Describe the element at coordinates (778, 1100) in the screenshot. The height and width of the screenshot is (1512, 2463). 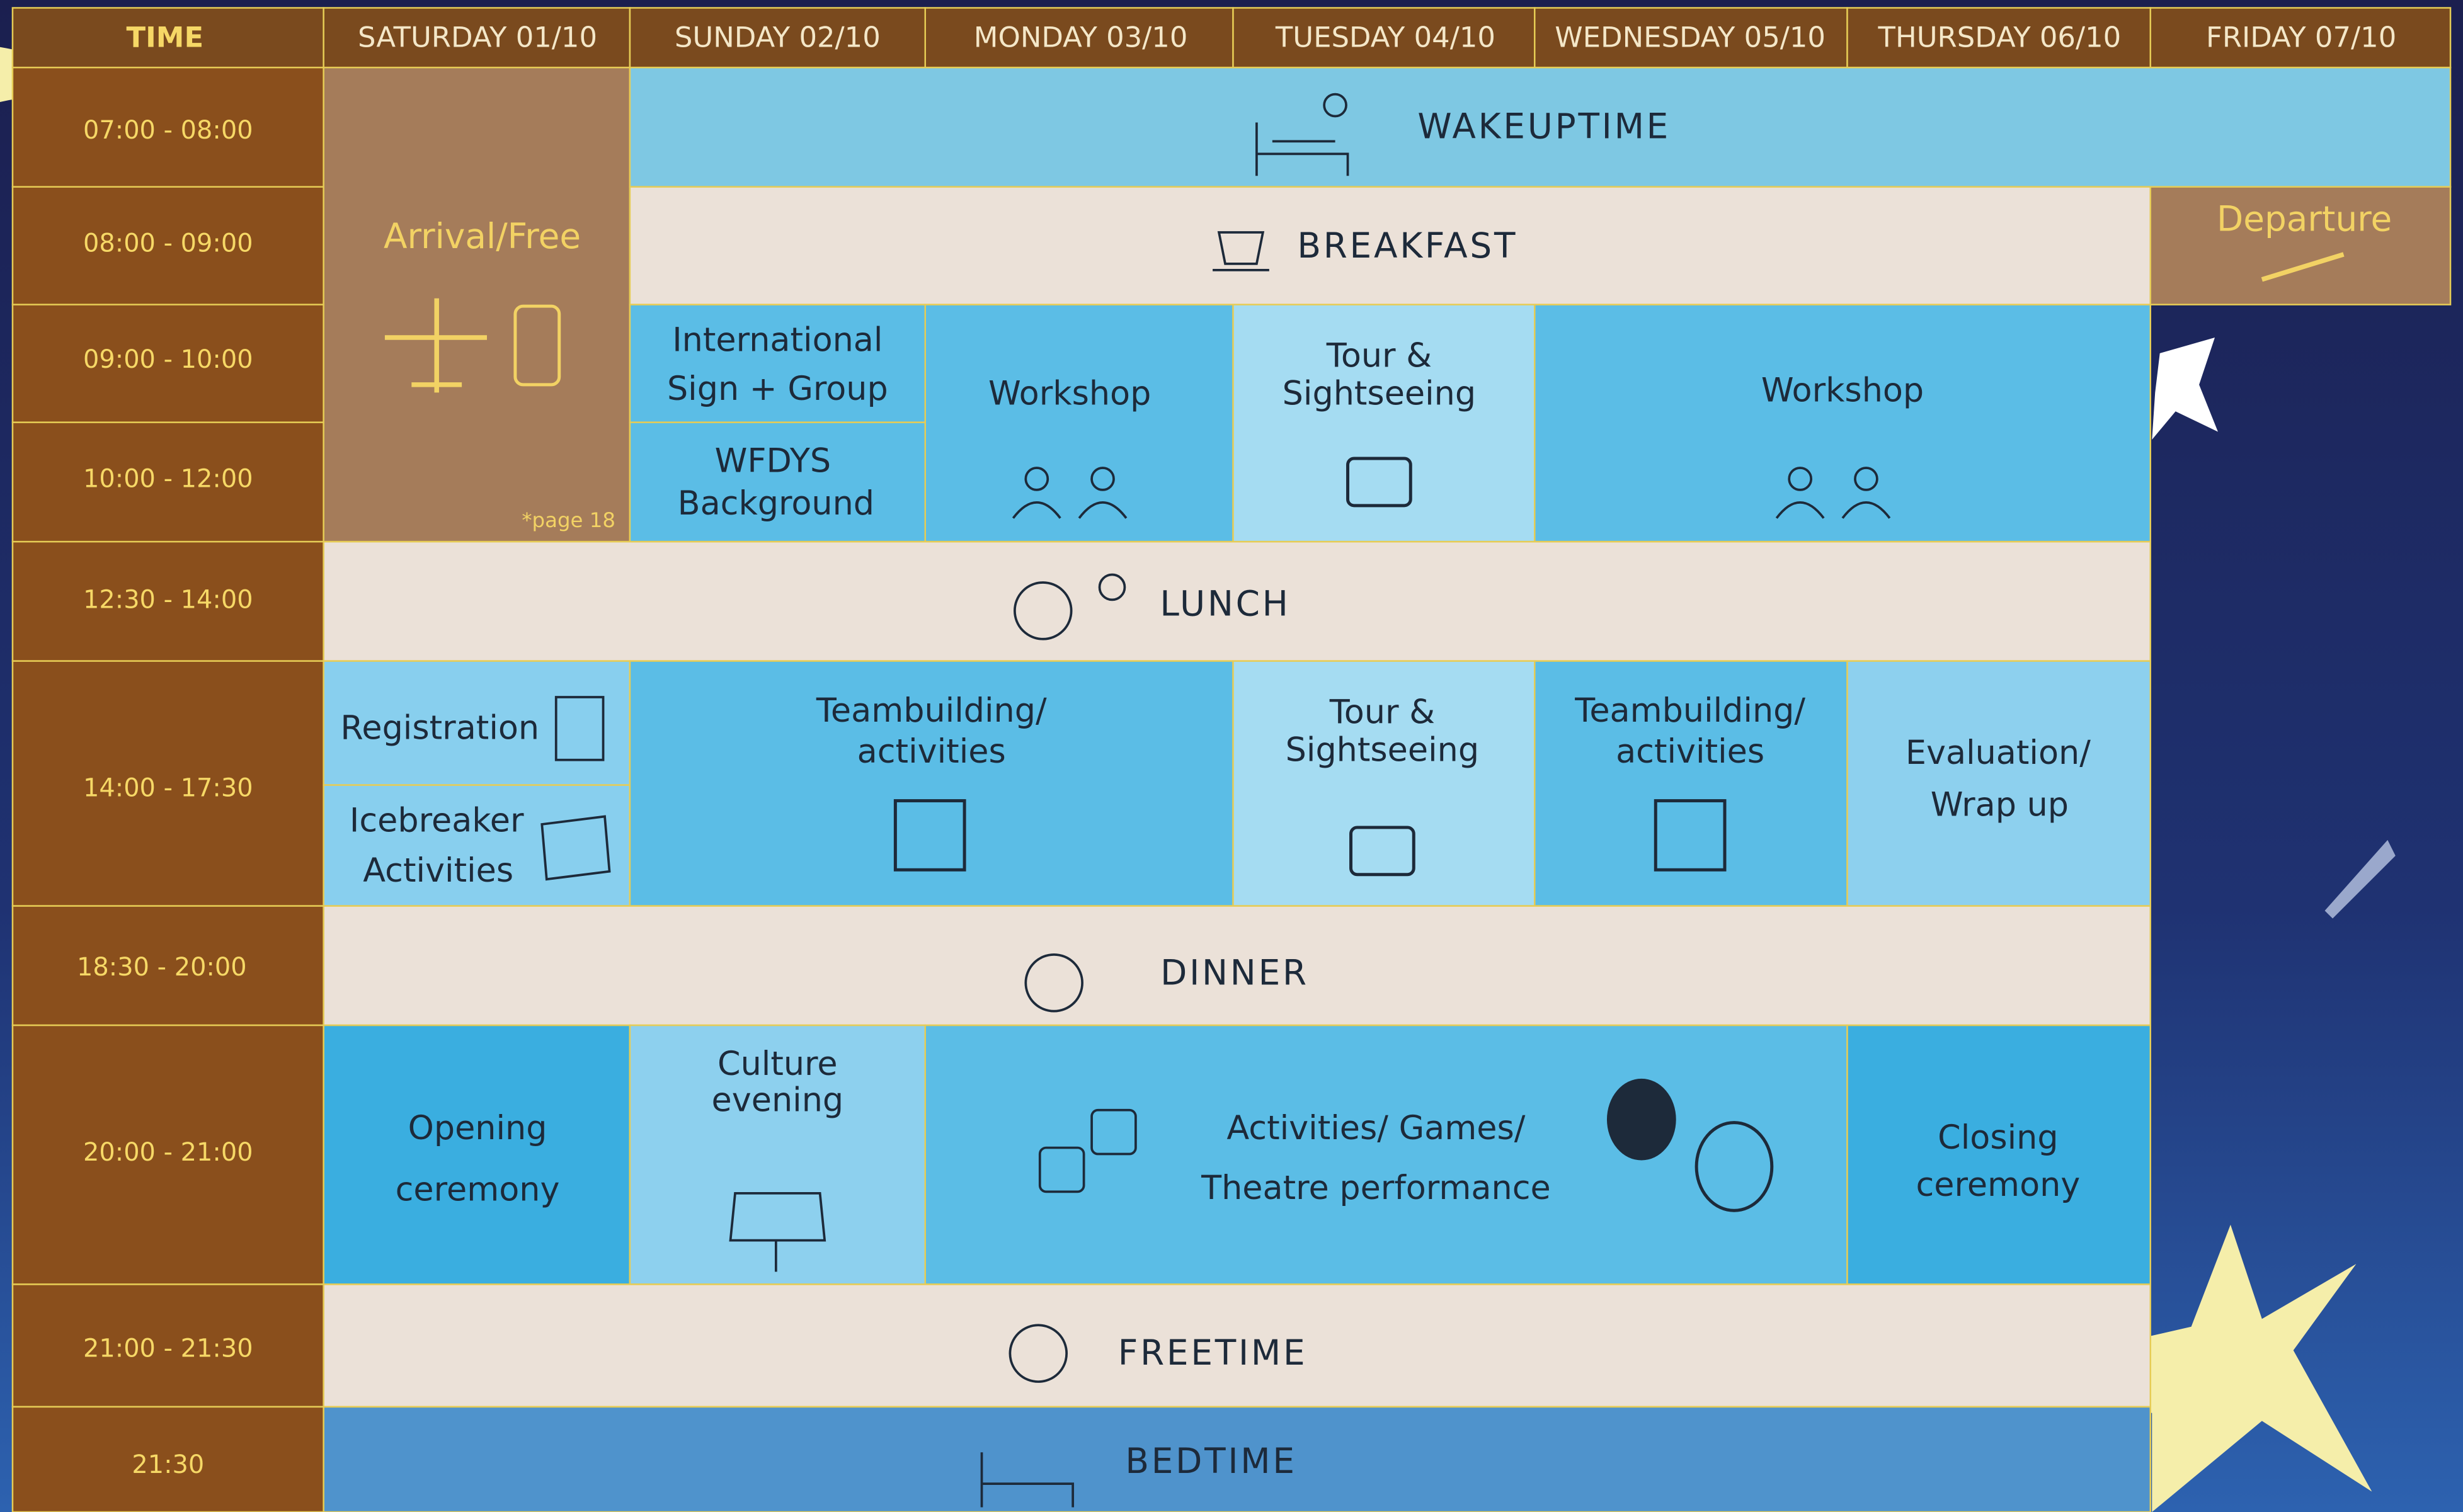
I see `event-label: evening` at that location.